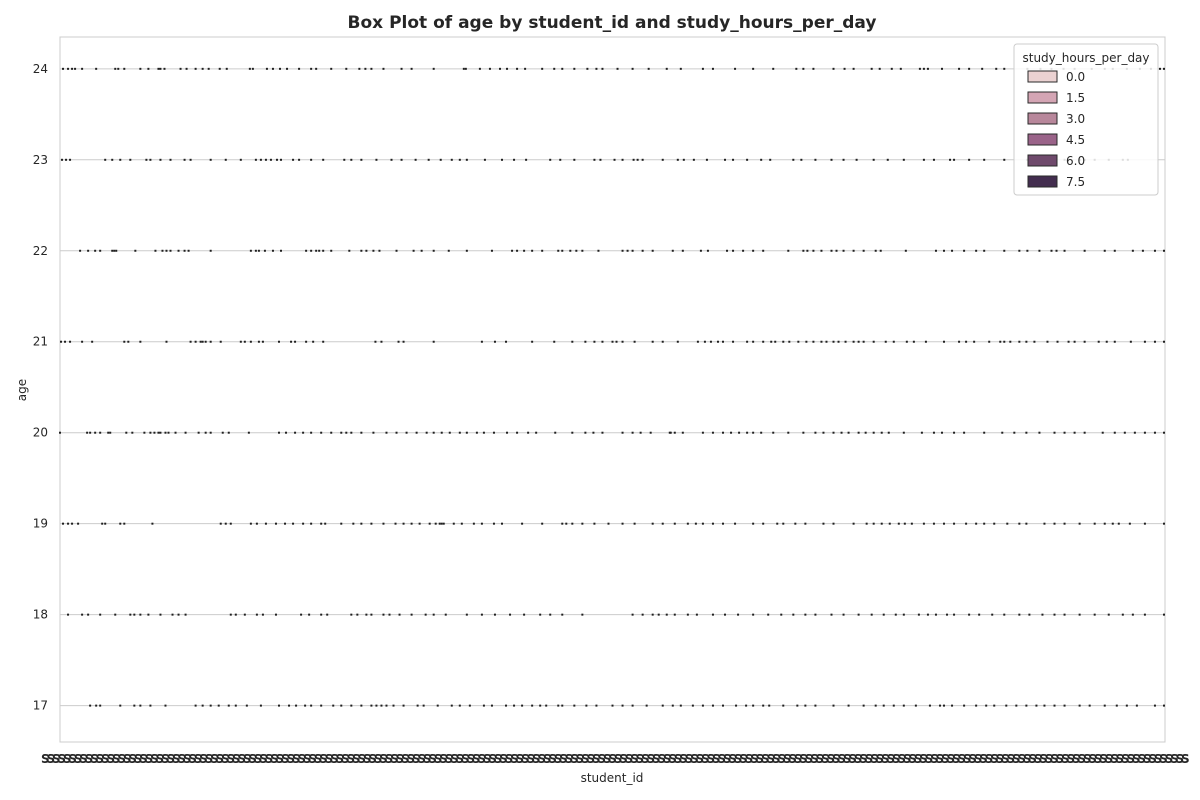 The width and height of the screenshot is (1200, 800). I want to click on y-tick-label-17: 17, so click(40, 706).